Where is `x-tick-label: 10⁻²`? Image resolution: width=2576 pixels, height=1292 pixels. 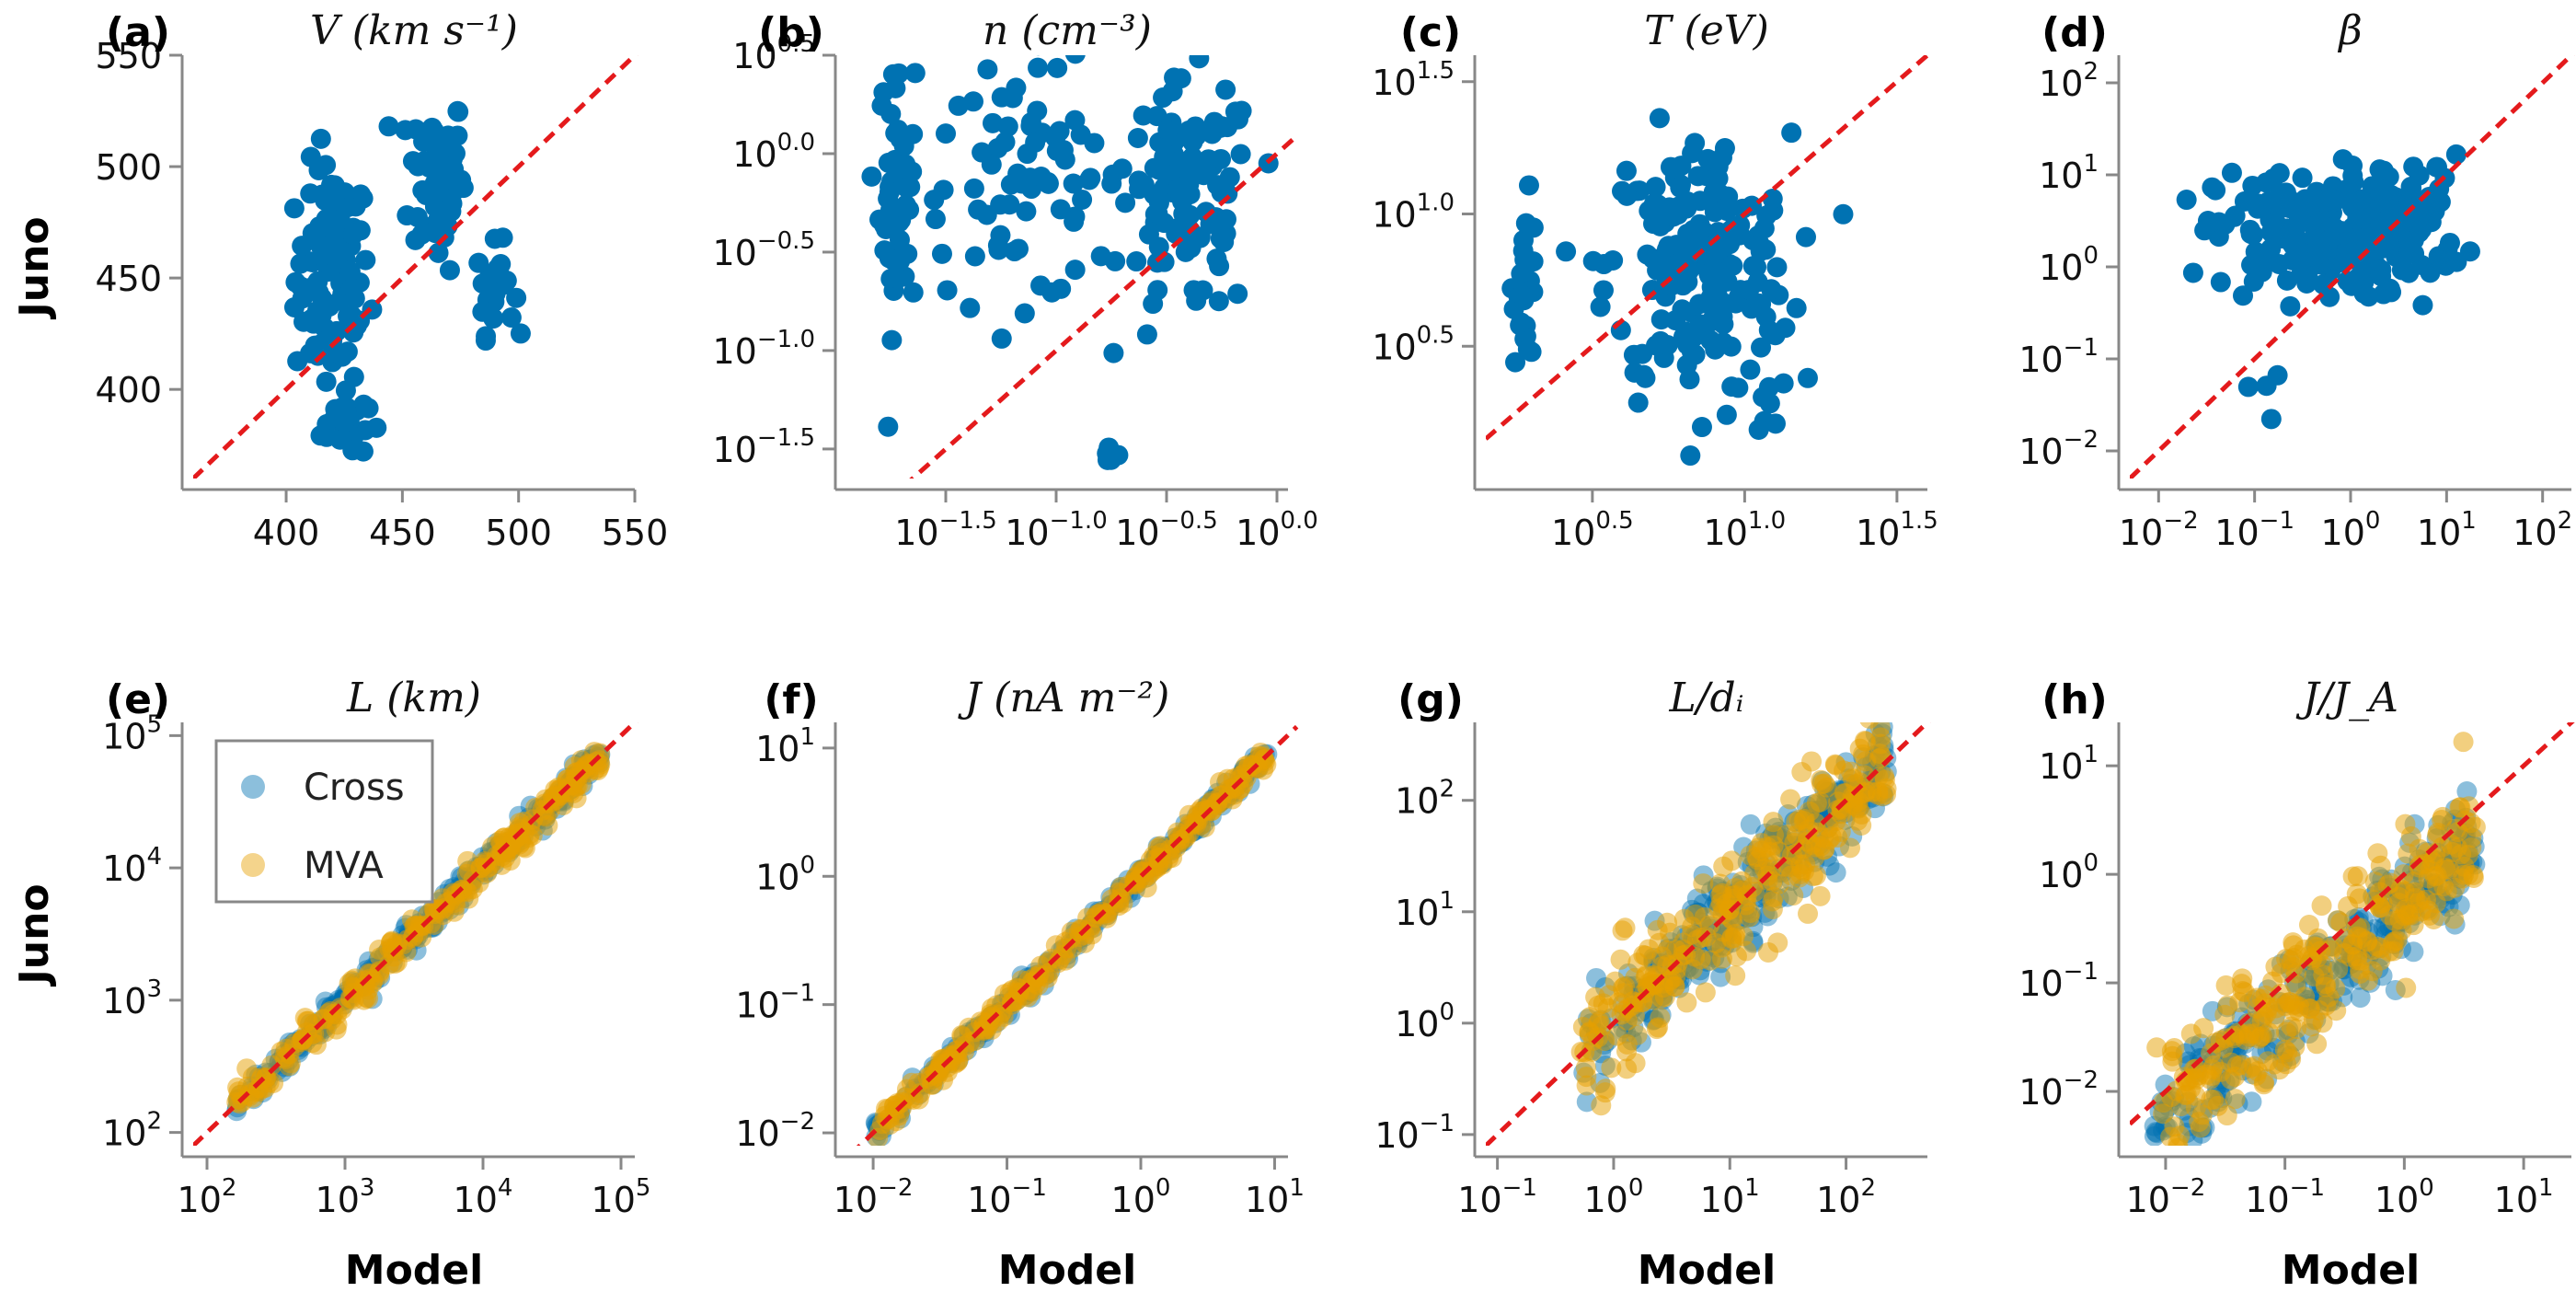
x-tick-label: 10⁻² is located at coordinates (2166, 1197).